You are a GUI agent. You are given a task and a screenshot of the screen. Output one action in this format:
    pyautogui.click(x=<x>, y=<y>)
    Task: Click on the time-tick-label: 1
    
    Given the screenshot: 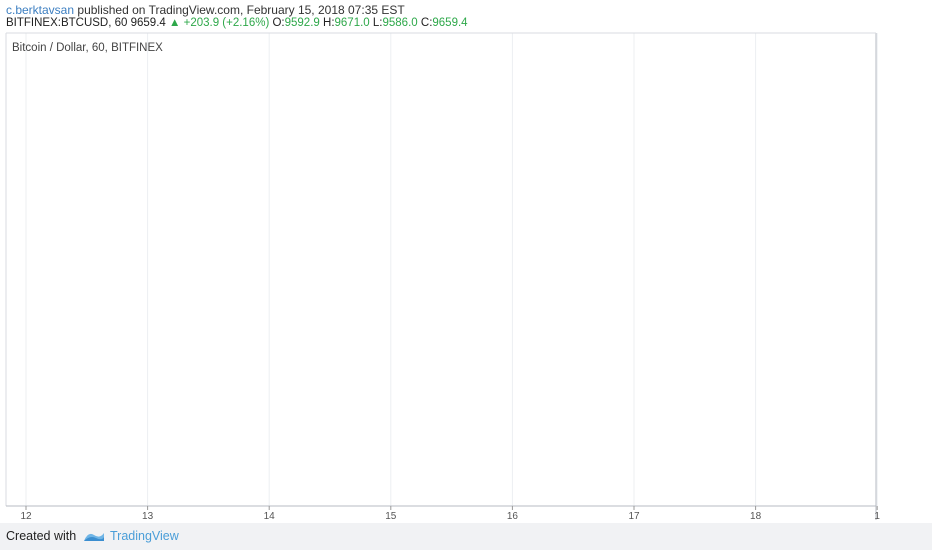 What is the action you would take?
    pyautogui.click(x=877, y=516)
    